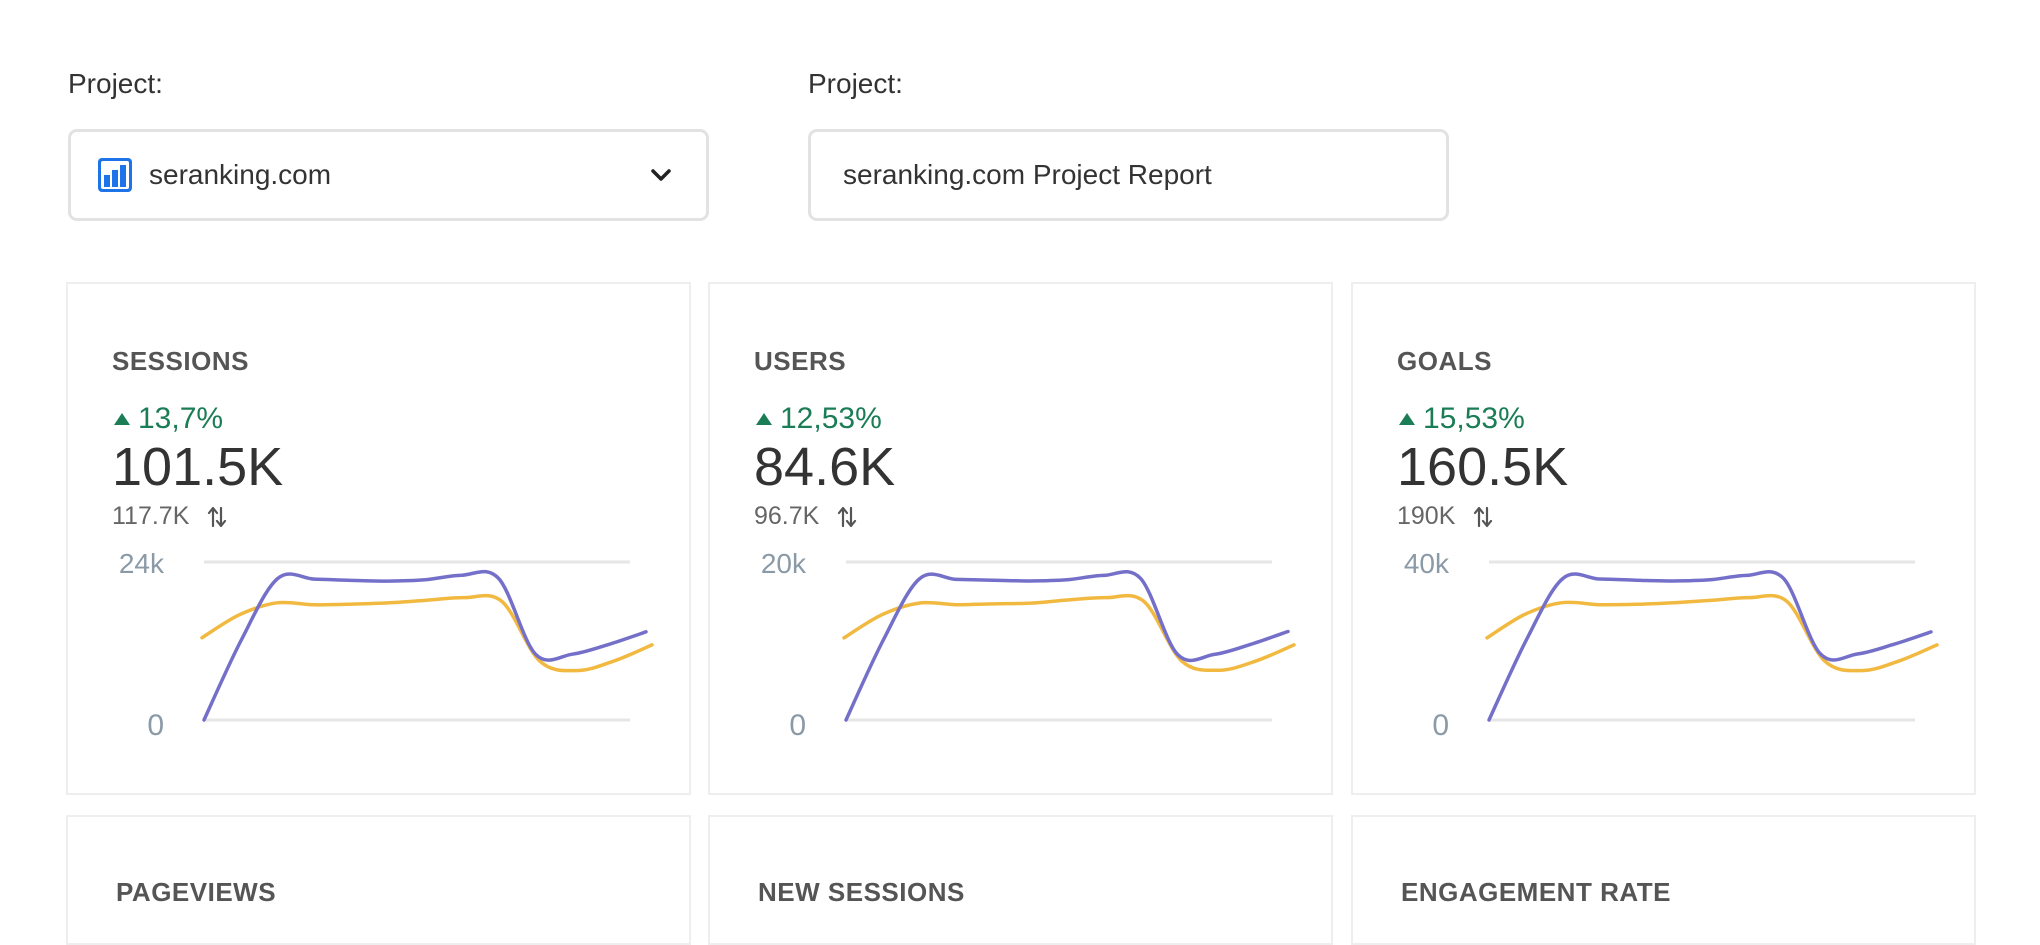 This screenshot has height=945, width=2040. I want to click on project-select: seranking.com, so click(388, 175).